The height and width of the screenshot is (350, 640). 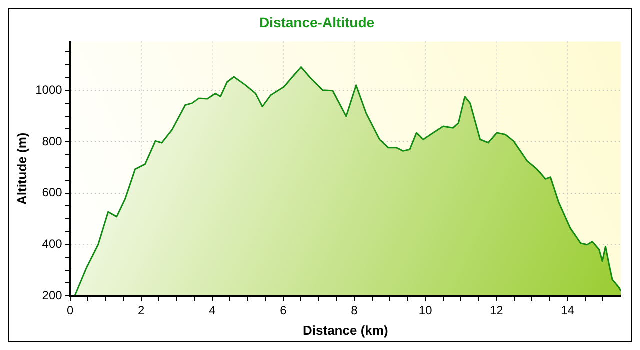 I want to click on chart-title: Distance-Altitude, so click(x=317, y=22).